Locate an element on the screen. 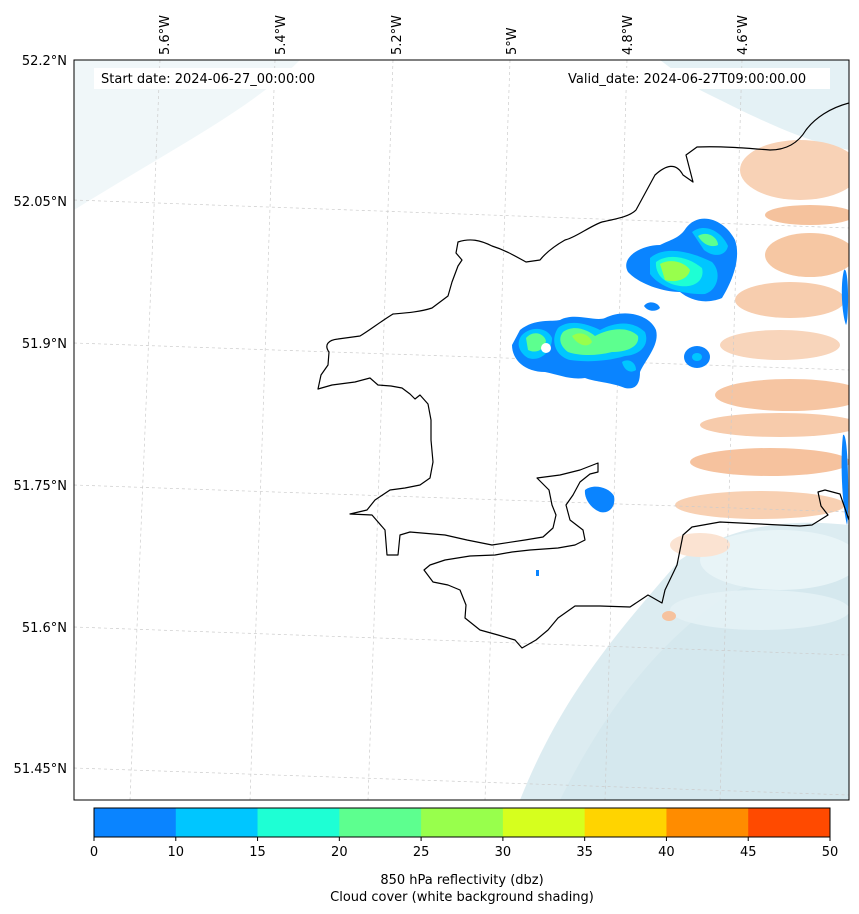 This screenshot has width=859, height=914. lat-label: 51.75°N is located at coordinates (40, 486).